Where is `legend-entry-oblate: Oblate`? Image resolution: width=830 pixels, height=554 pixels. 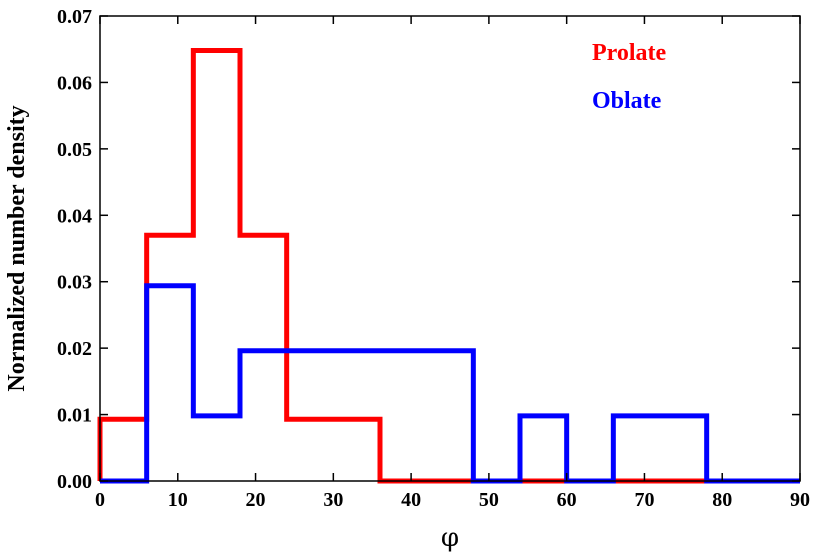
legend-entry-oblate: Oblate is located at coordinates (627, 101).